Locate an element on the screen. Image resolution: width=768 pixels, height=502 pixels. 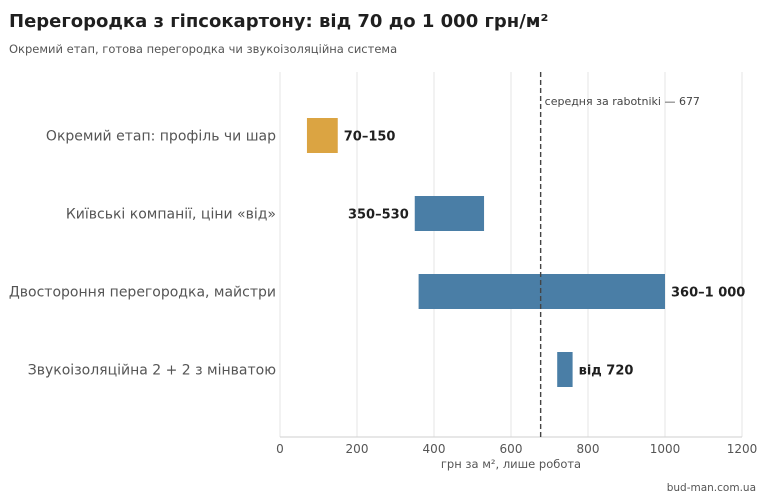
x-tick-label: 200 is located at coordinates (357, 449).